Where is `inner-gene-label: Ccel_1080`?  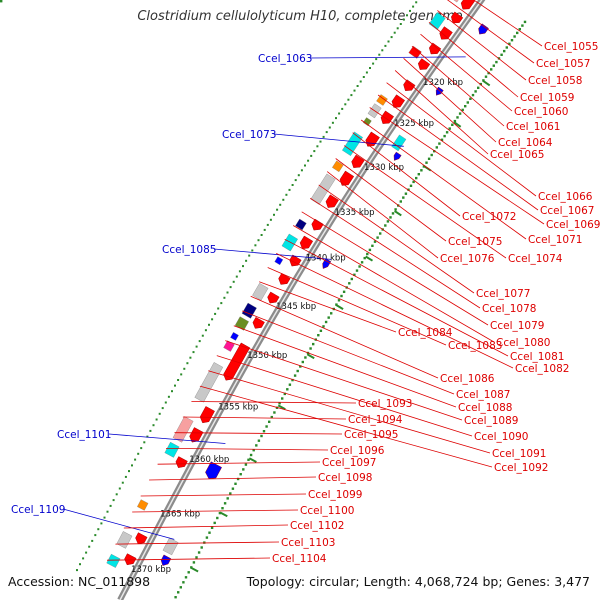
inner-gene-label: Ccel_1080 is located at coordinates (523, 343).